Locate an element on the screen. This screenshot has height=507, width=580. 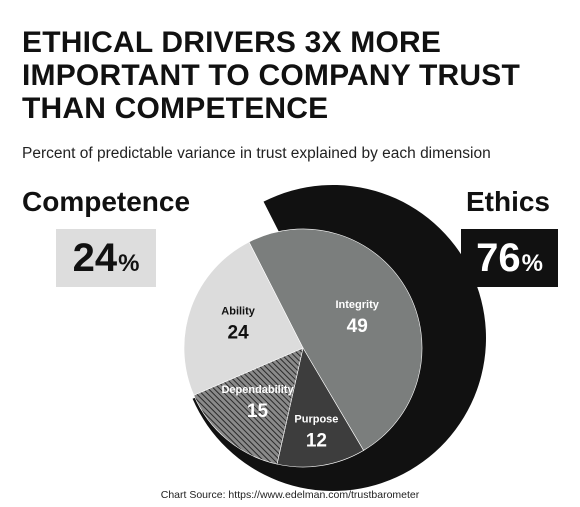
title-line-2: IMPORTANT TO COMPANY TRUST is located at coordinates (271, 75).